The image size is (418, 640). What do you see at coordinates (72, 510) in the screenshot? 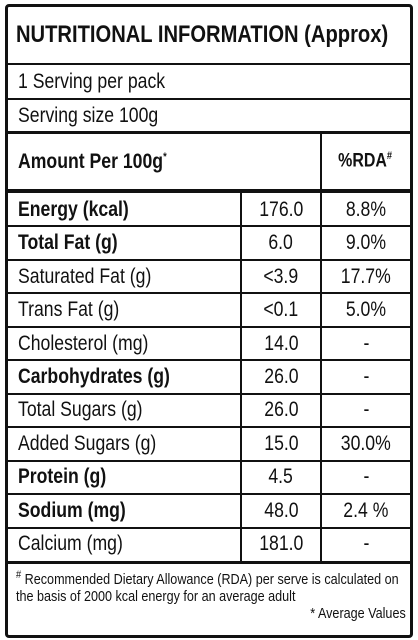
I see `name-text: Sodium (mg)` at bounding box center [72, 510].